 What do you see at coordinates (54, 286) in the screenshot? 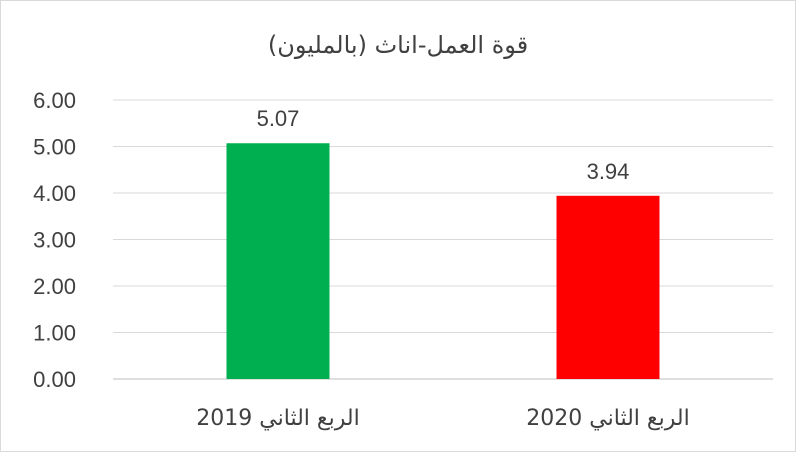
I see `y-tick-label: 2.00` at bounding box center [54, 286].